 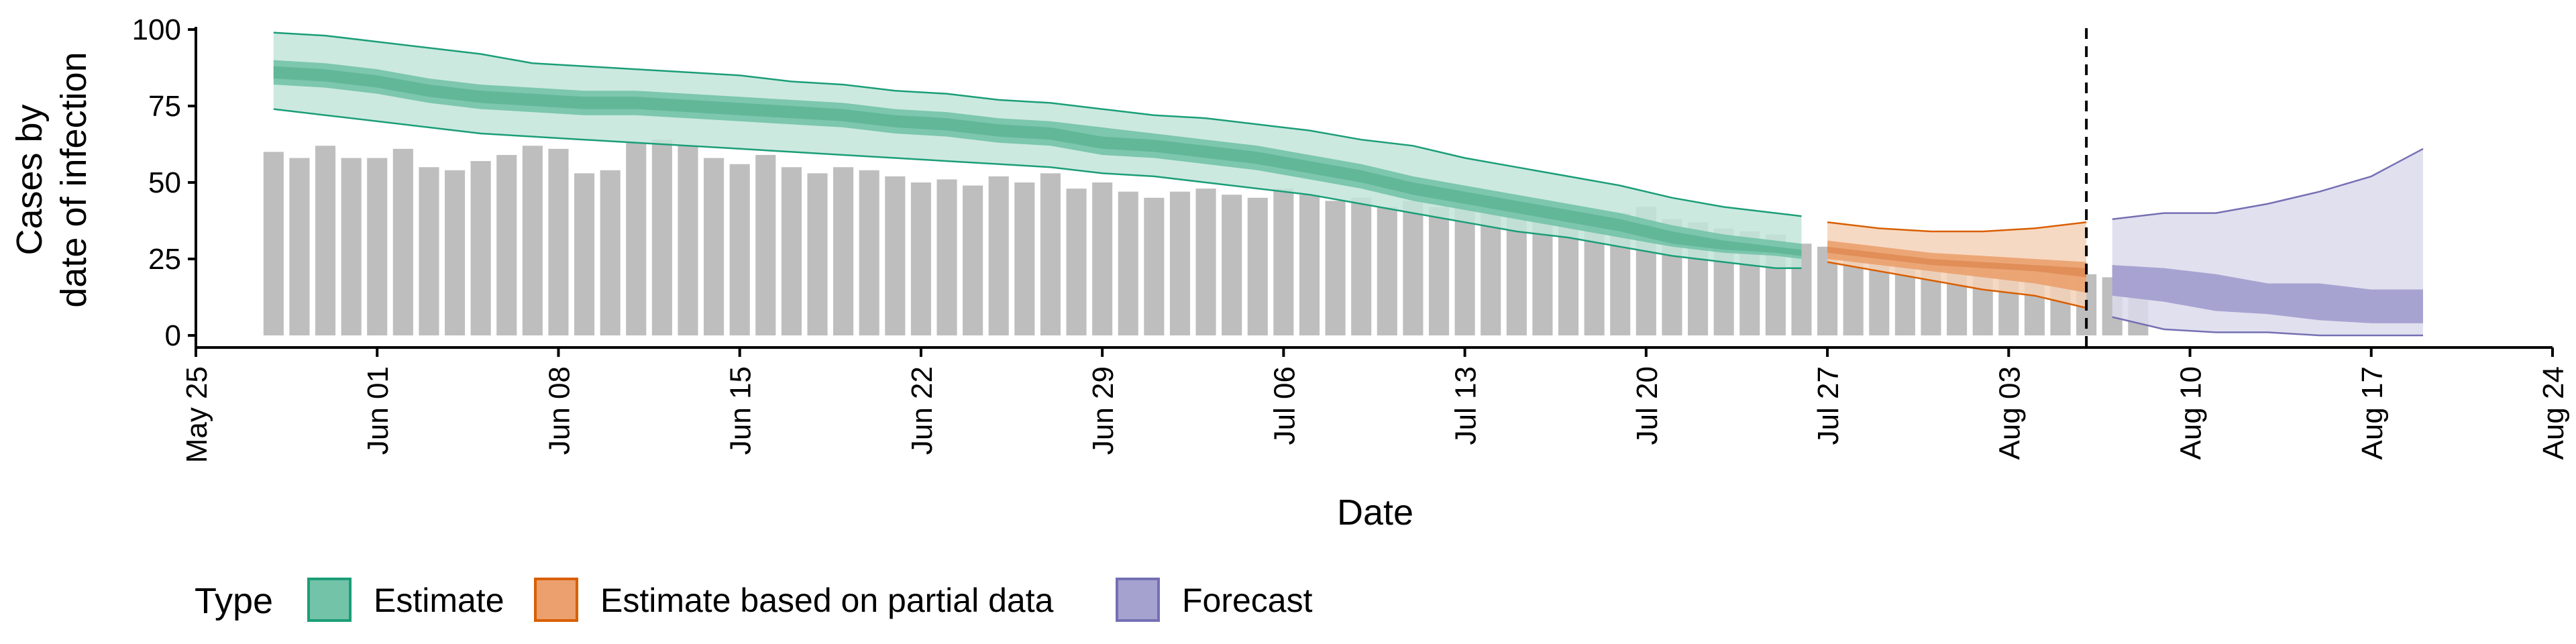 What do you see at coordinates (1284, 405) in the screenshot?
I see `x-tick-label: Jul 06` at bounding box center [1284, 405].